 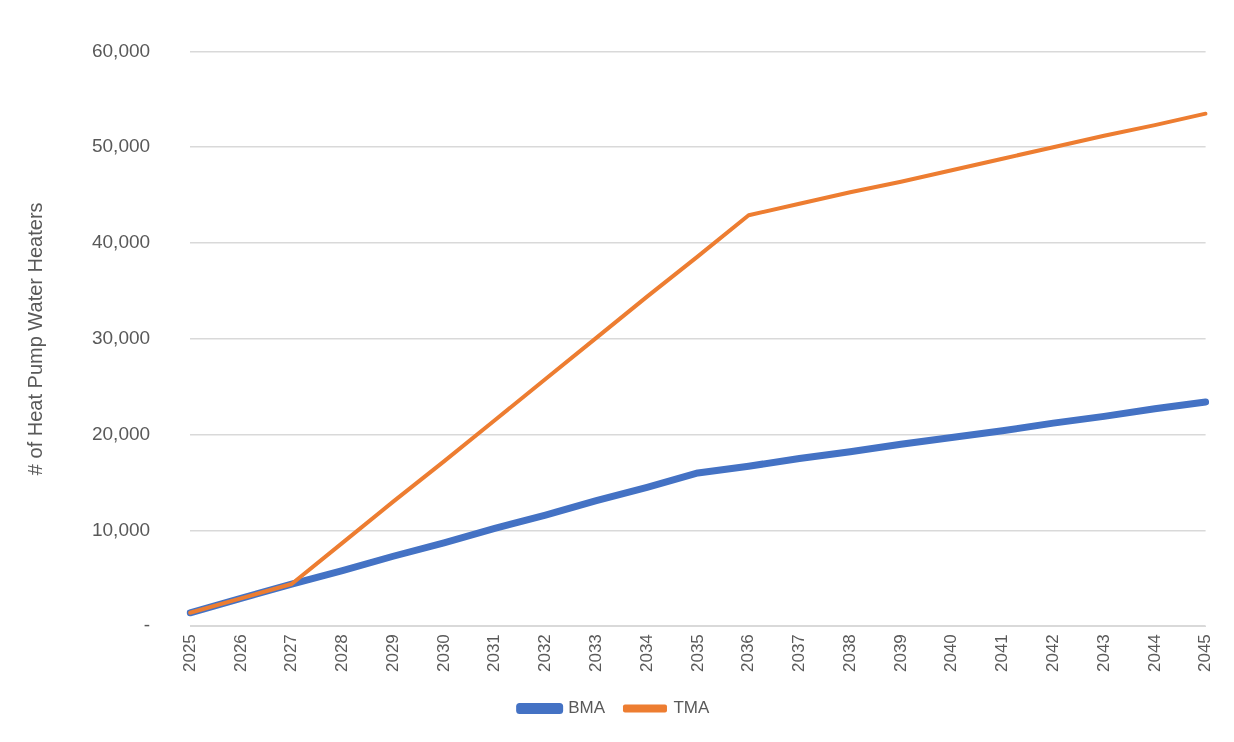 I want to click on y-tick-label: -, so click(x=147, y=625).